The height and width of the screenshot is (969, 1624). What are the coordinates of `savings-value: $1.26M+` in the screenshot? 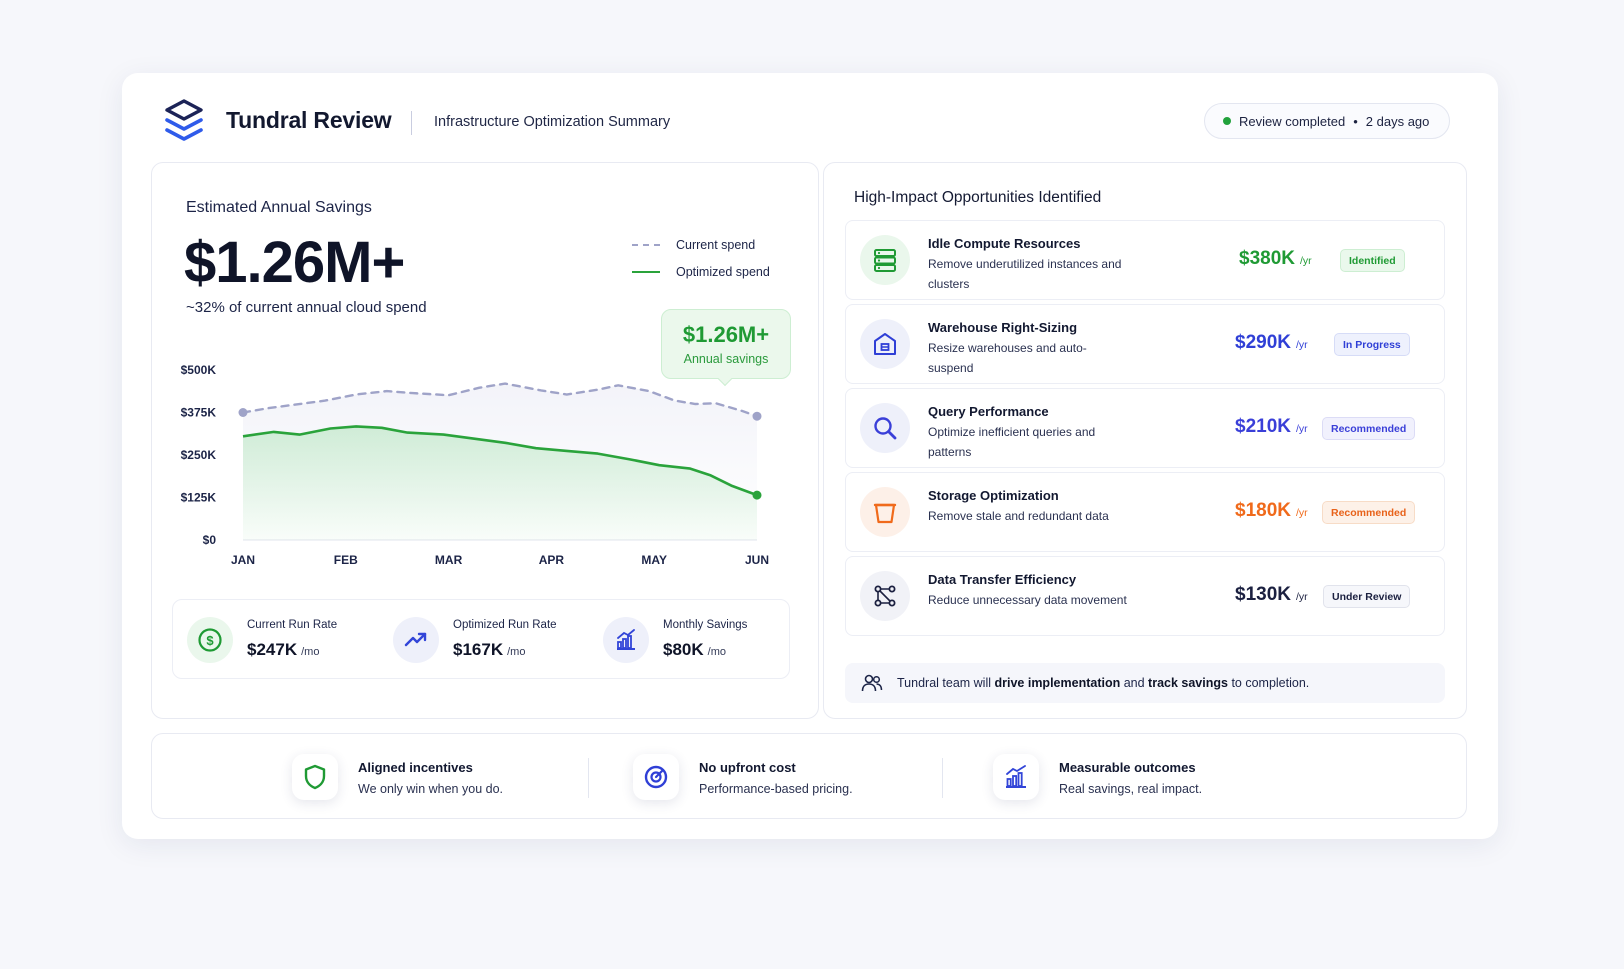 It's located at (294, 262).